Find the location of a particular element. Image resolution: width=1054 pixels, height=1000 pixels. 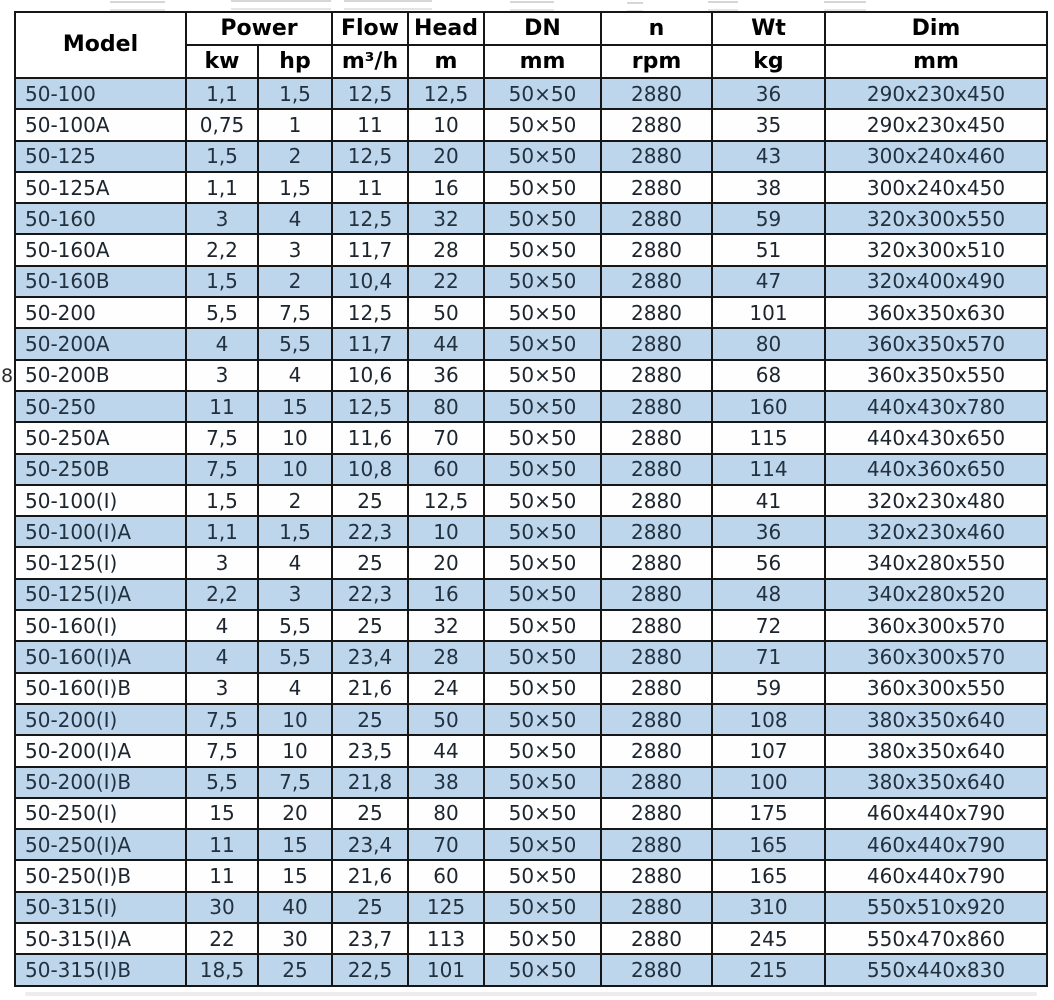

cell-head: 28 is located at coordinates (446, 657).